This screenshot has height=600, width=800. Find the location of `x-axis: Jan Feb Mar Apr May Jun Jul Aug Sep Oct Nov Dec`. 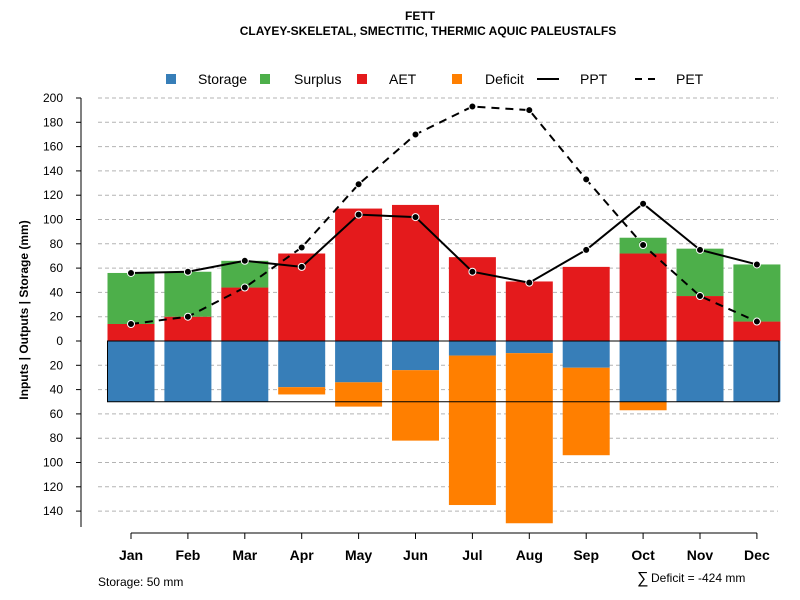

x-axis: Jan Feb Mar Apr May Jun Jul Aug Sep Oct Nov Dec is located at coordinates (444, 547).